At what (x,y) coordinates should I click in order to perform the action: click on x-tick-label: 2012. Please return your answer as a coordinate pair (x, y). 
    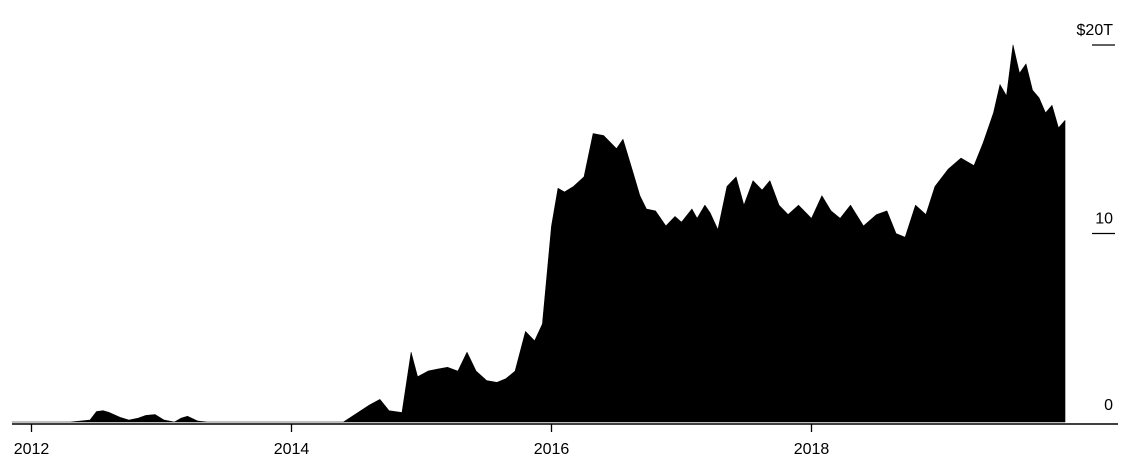
    Looking at the image, I should click on (32, 449).